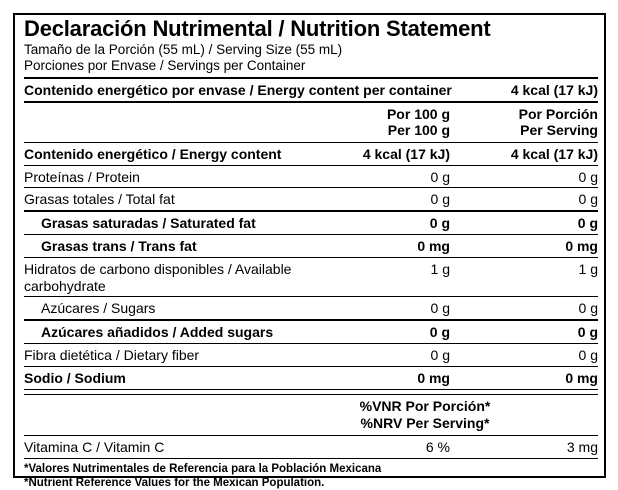 The width and height of the screenshot is (618, 490). I want to click on nutrient-row: Grasas trans / Trans fat 0 mg 0 mg, so click(311, 245).